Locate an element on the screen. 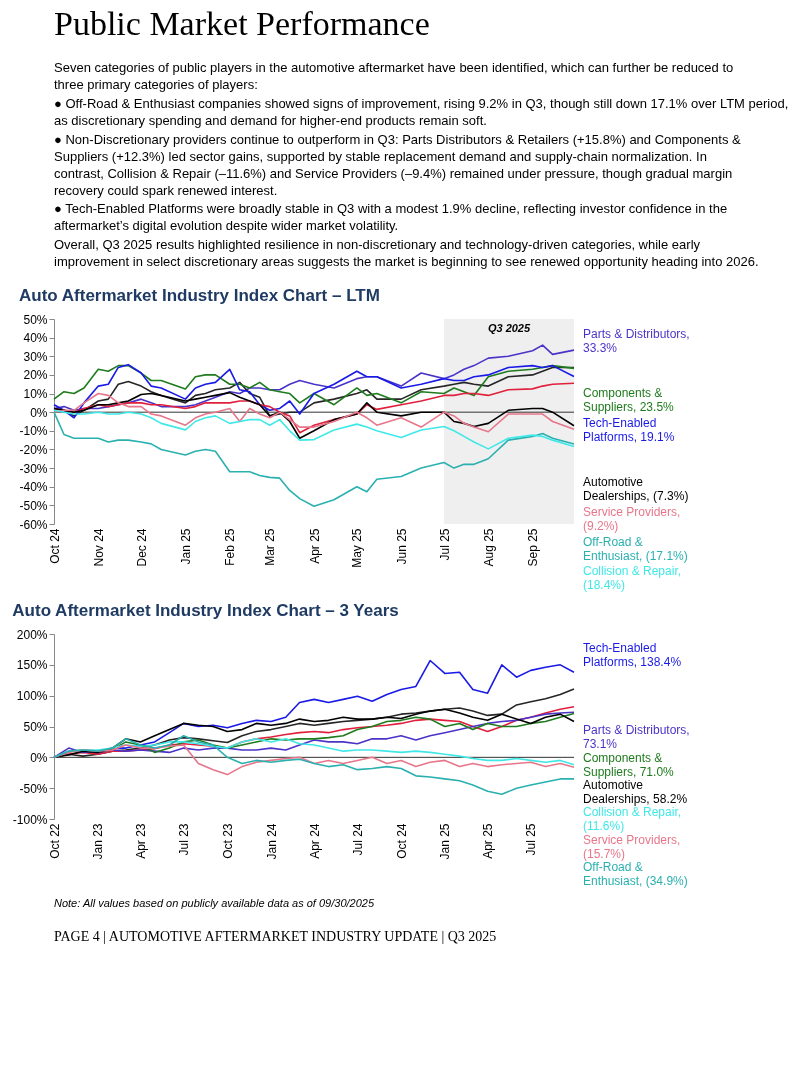 The height and width of the screenshot is (1066, 800). text: Public Market Performance is located at coordinates (242, 23).